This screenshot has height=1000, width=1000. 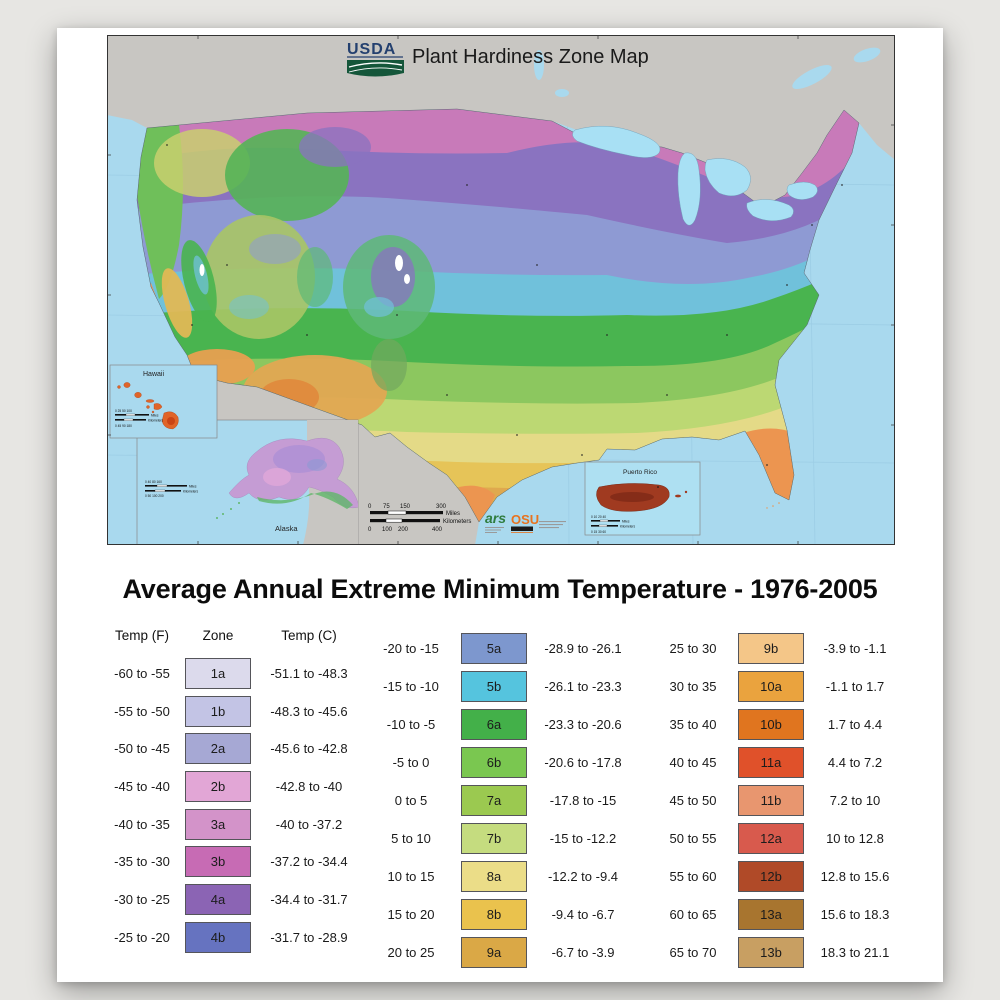 I want to click on zone-swatch: 13a, so click(x=771, y=914).